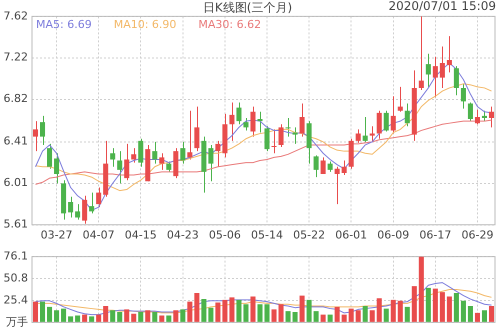  I want to click on y-tick-label: 7.22, so click(16, 57).